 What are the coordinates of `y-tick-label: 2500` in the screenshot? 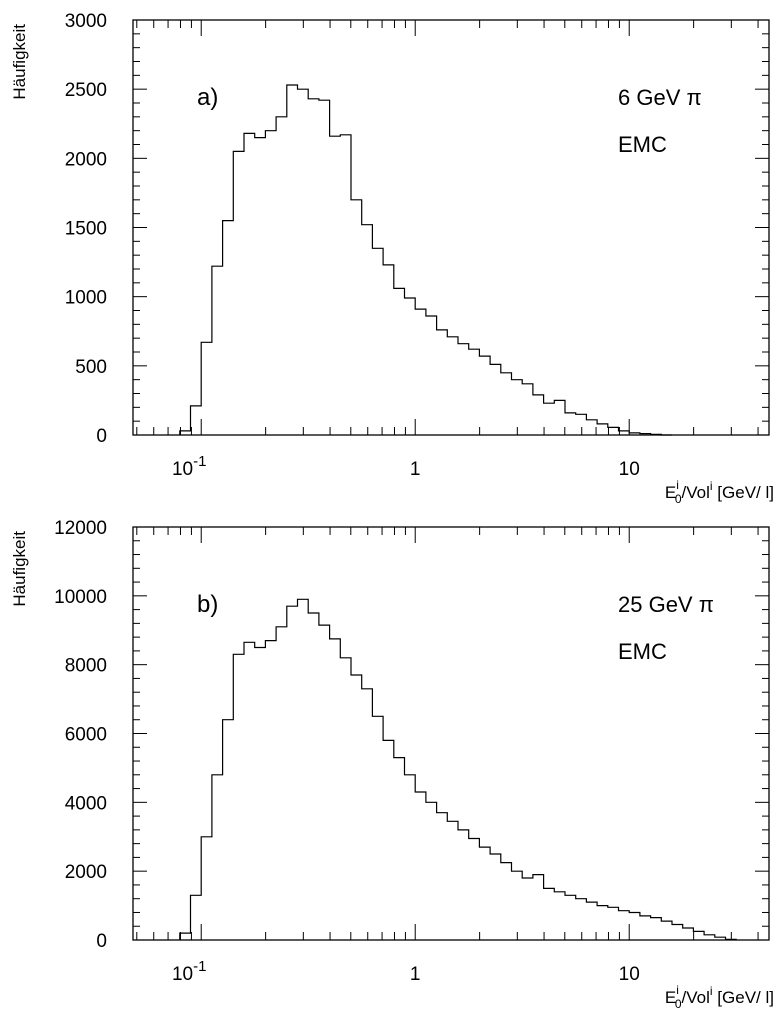 It's located at (86, 90).